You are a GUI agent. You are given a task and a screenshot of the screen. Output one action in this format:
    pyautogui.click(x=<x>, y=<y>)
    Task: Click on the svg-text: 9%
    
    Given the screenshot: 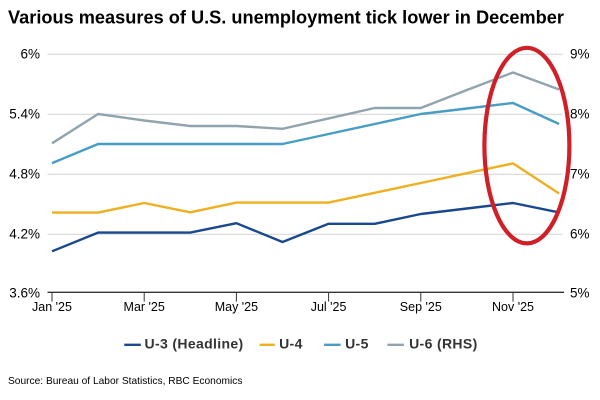 What is the action you would take?
    pyautogui.click(x=580, y=54)
    